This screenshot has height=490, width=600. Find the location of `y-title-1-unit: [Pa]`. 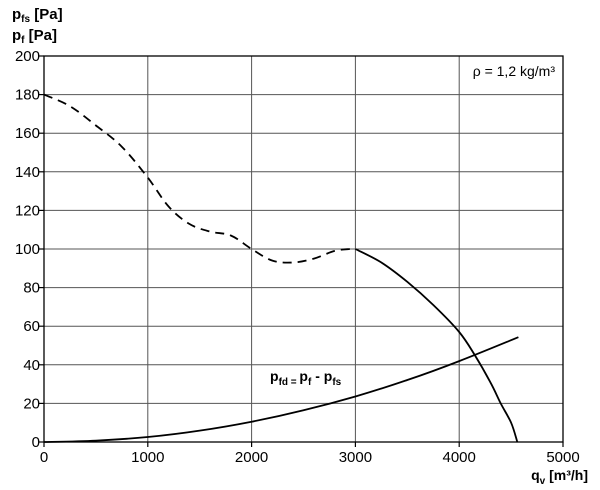

y-title-1-unit: [Pa] is located at coordinates (46, 14).